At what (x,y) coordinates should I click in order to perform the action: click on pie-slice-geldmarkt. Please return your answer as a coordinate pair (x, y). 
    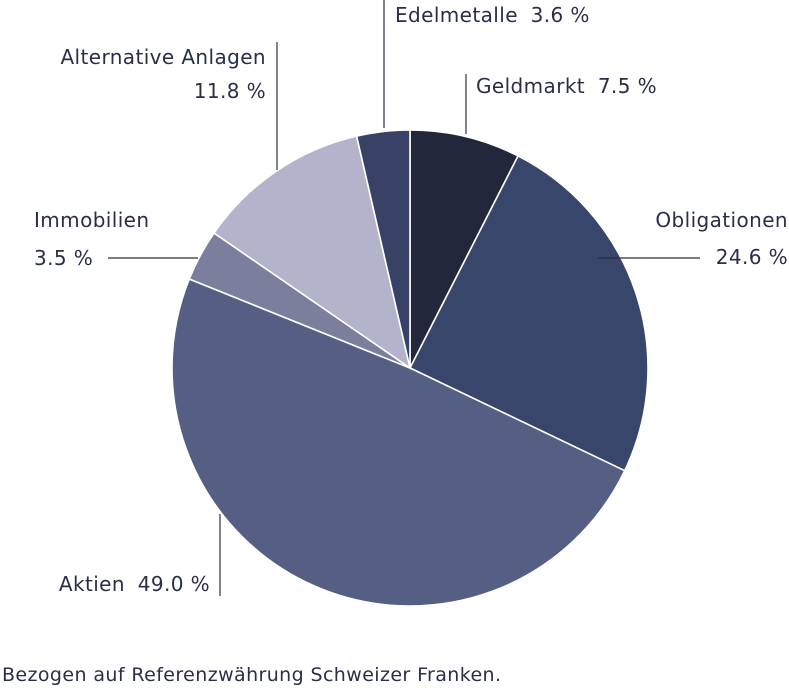
    Looking at the image, I should click on (464, 249).